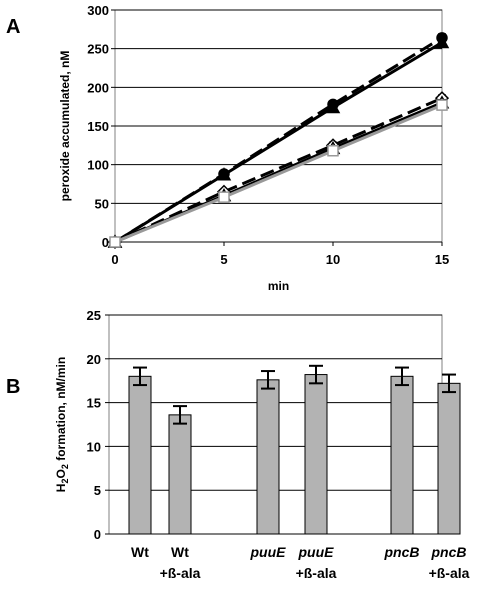 Image resolution: width=477 pixels, height=600 pixels. I want to click on panel-a-y-tick-label: 300, so click(98, 10).